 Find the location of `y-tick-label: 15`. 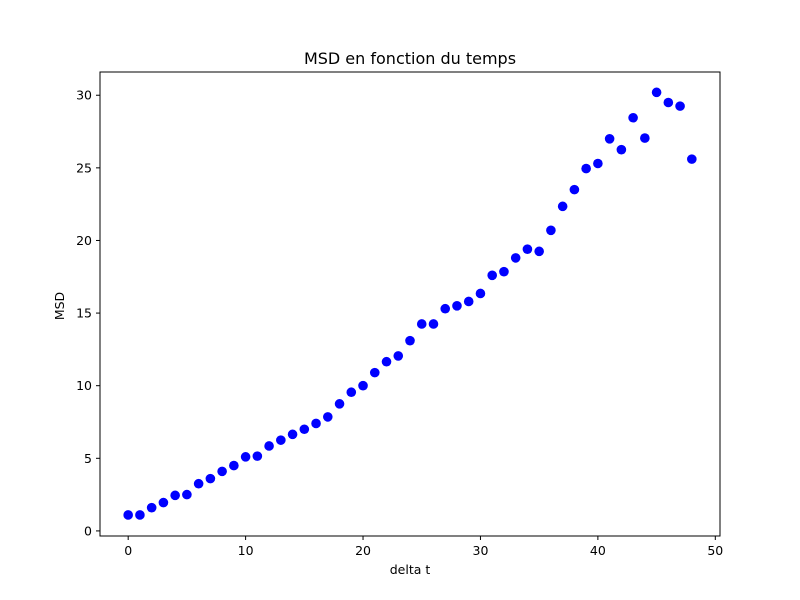

y-tick-label: 15 is located at coordinates (84, 313).